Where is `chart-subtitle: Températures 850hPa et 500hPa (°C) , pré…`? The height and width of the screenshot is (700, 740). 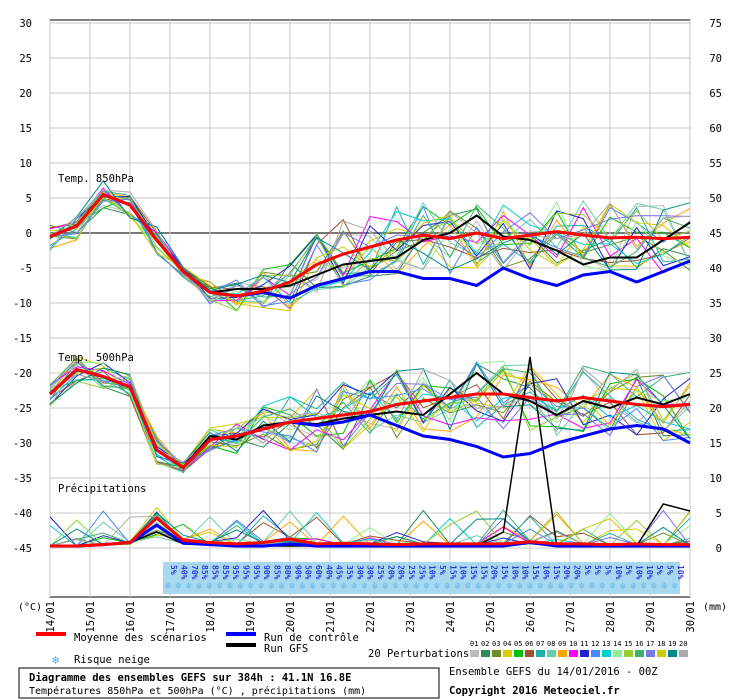 chart-subtitle: Températures 850hPa et 500hPa (°C) , pré… is located at coordinates (197, 691).